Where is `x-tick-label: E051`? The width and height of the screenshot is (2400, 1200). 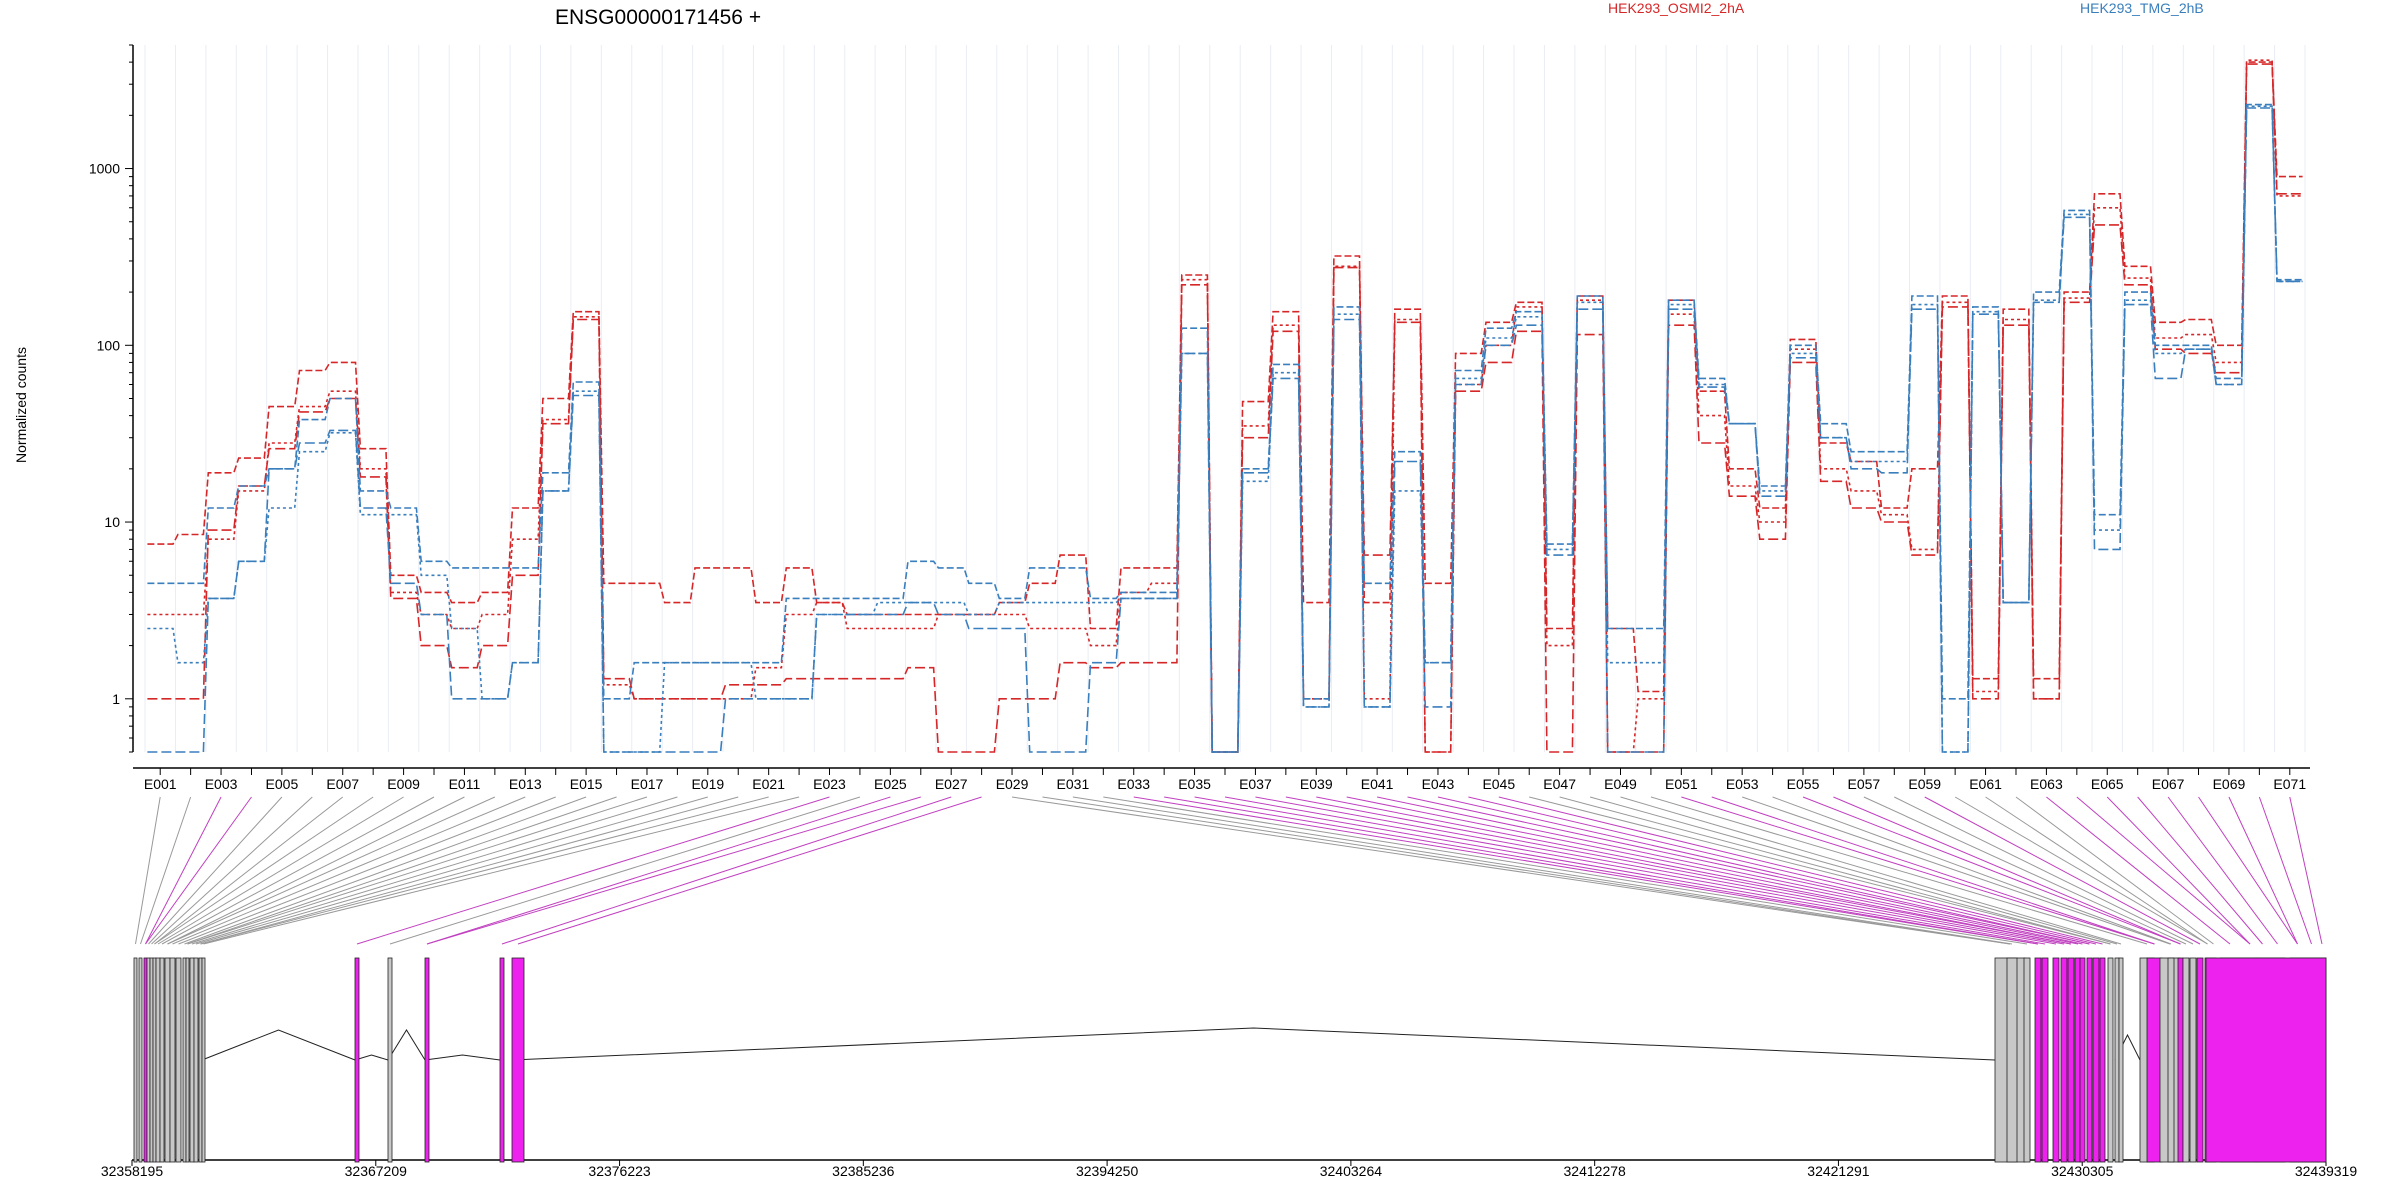
x-tick-label: E051 is located at coordinates (1681, 784).